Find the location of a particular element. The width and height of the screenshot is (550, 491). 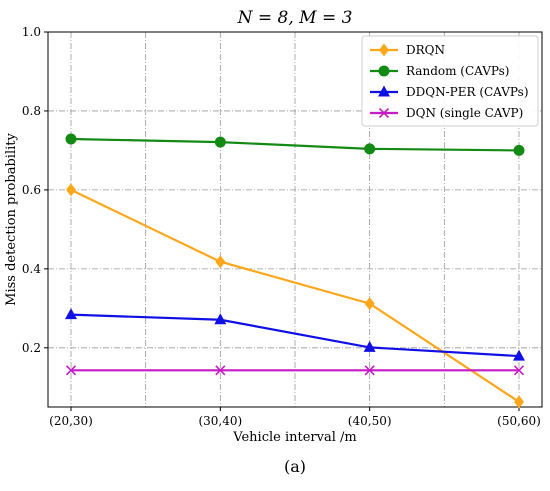

legend-box is located at coordinates (450, 81).